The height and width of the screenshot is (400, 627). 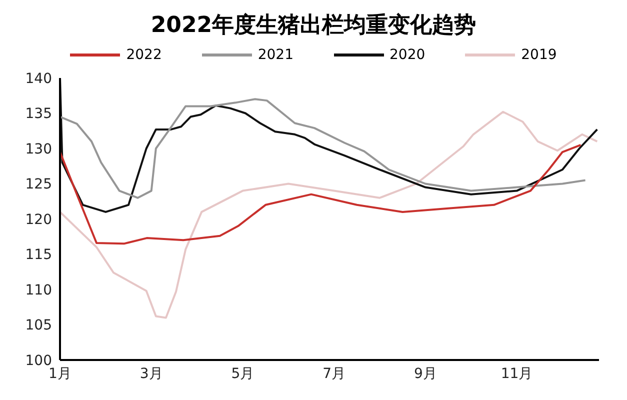 What do you see at coordinates (38, 114) in the screenshot?
I see `y-tick-label: 135` at bounding box center [38, 114].